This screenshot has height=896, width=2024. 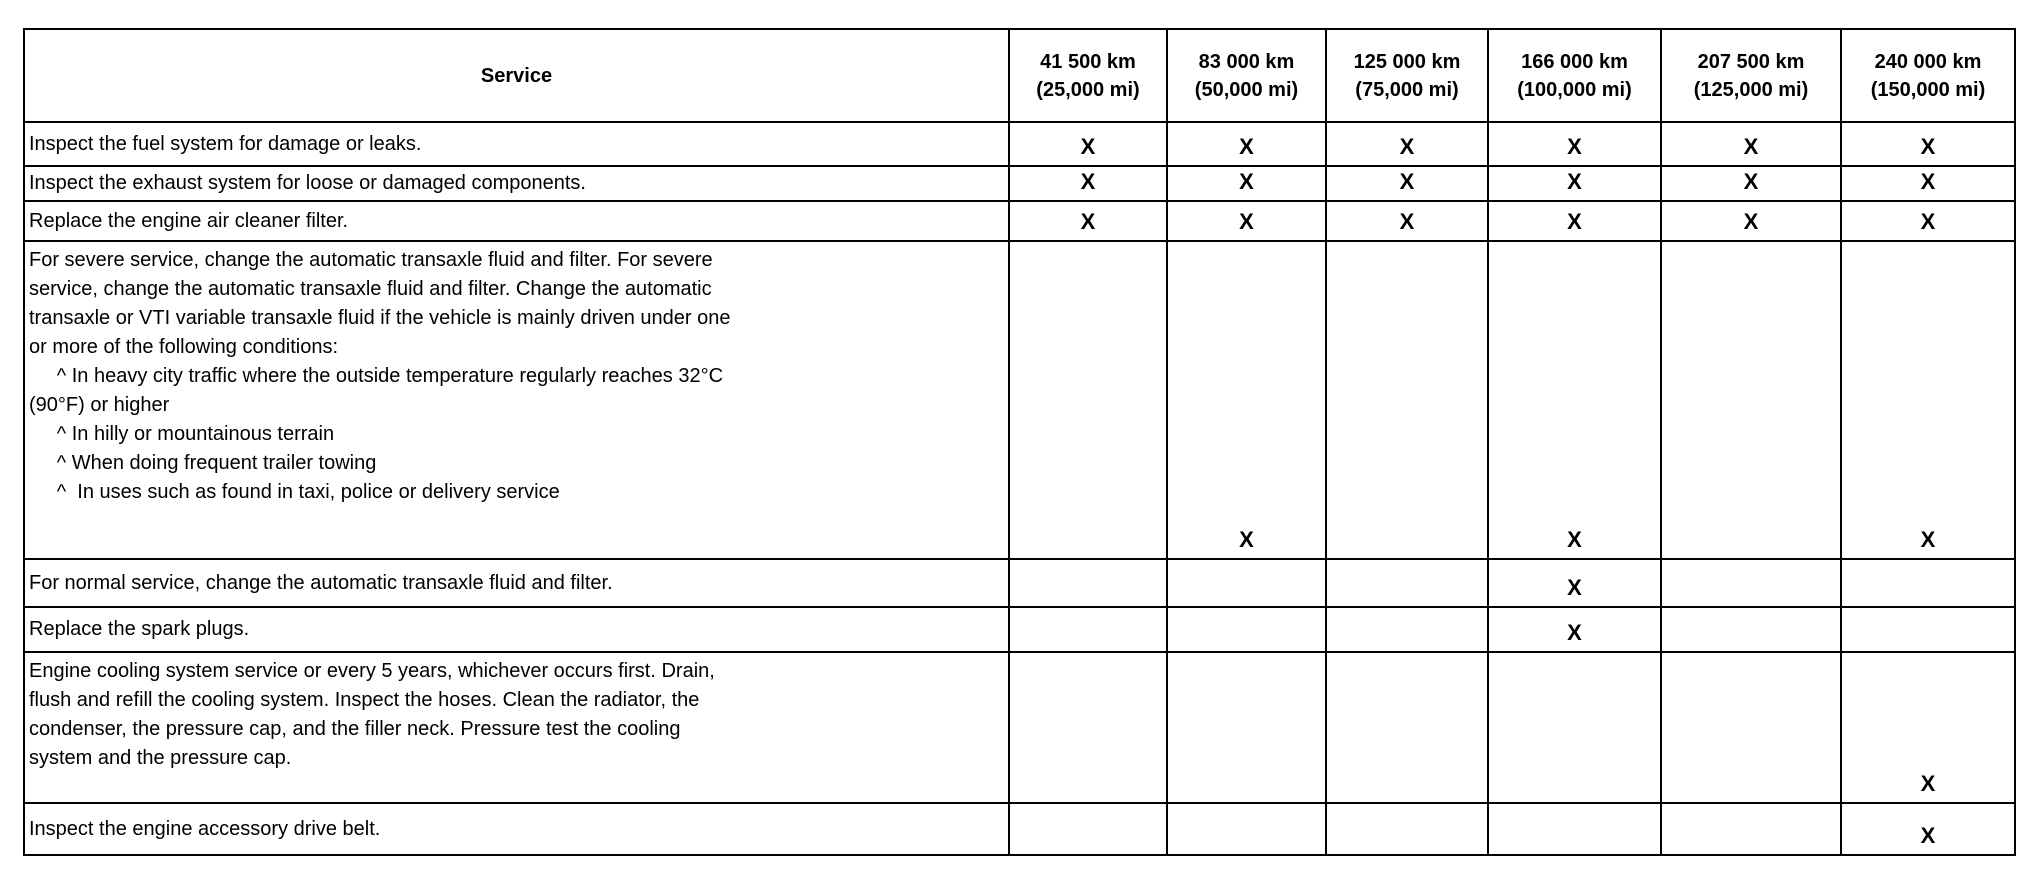 What do you see at coordinates (1088, 61) in the screenshot?
I see `header-top: 41 500 km` at bounding box center [1088, 61].